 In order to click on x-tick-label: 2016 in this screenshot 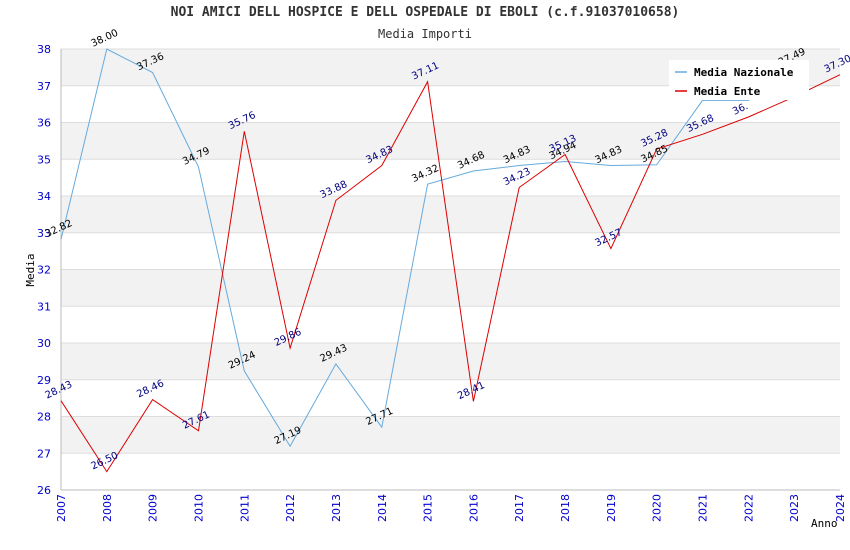, I will do `click(473, 508)`.